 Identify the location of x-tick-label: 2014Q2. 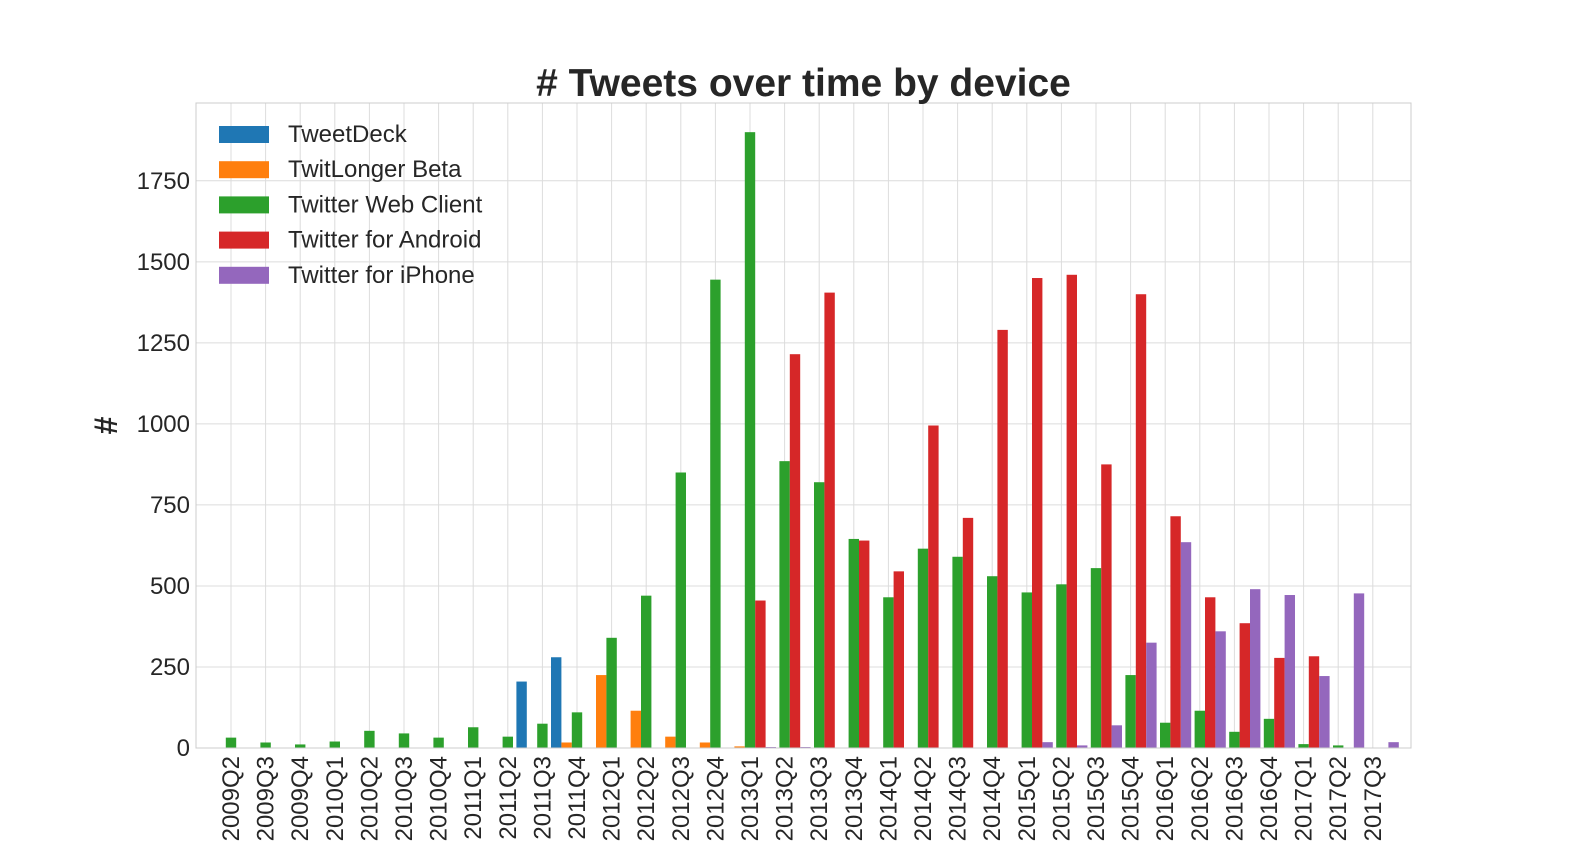
(923, 798).